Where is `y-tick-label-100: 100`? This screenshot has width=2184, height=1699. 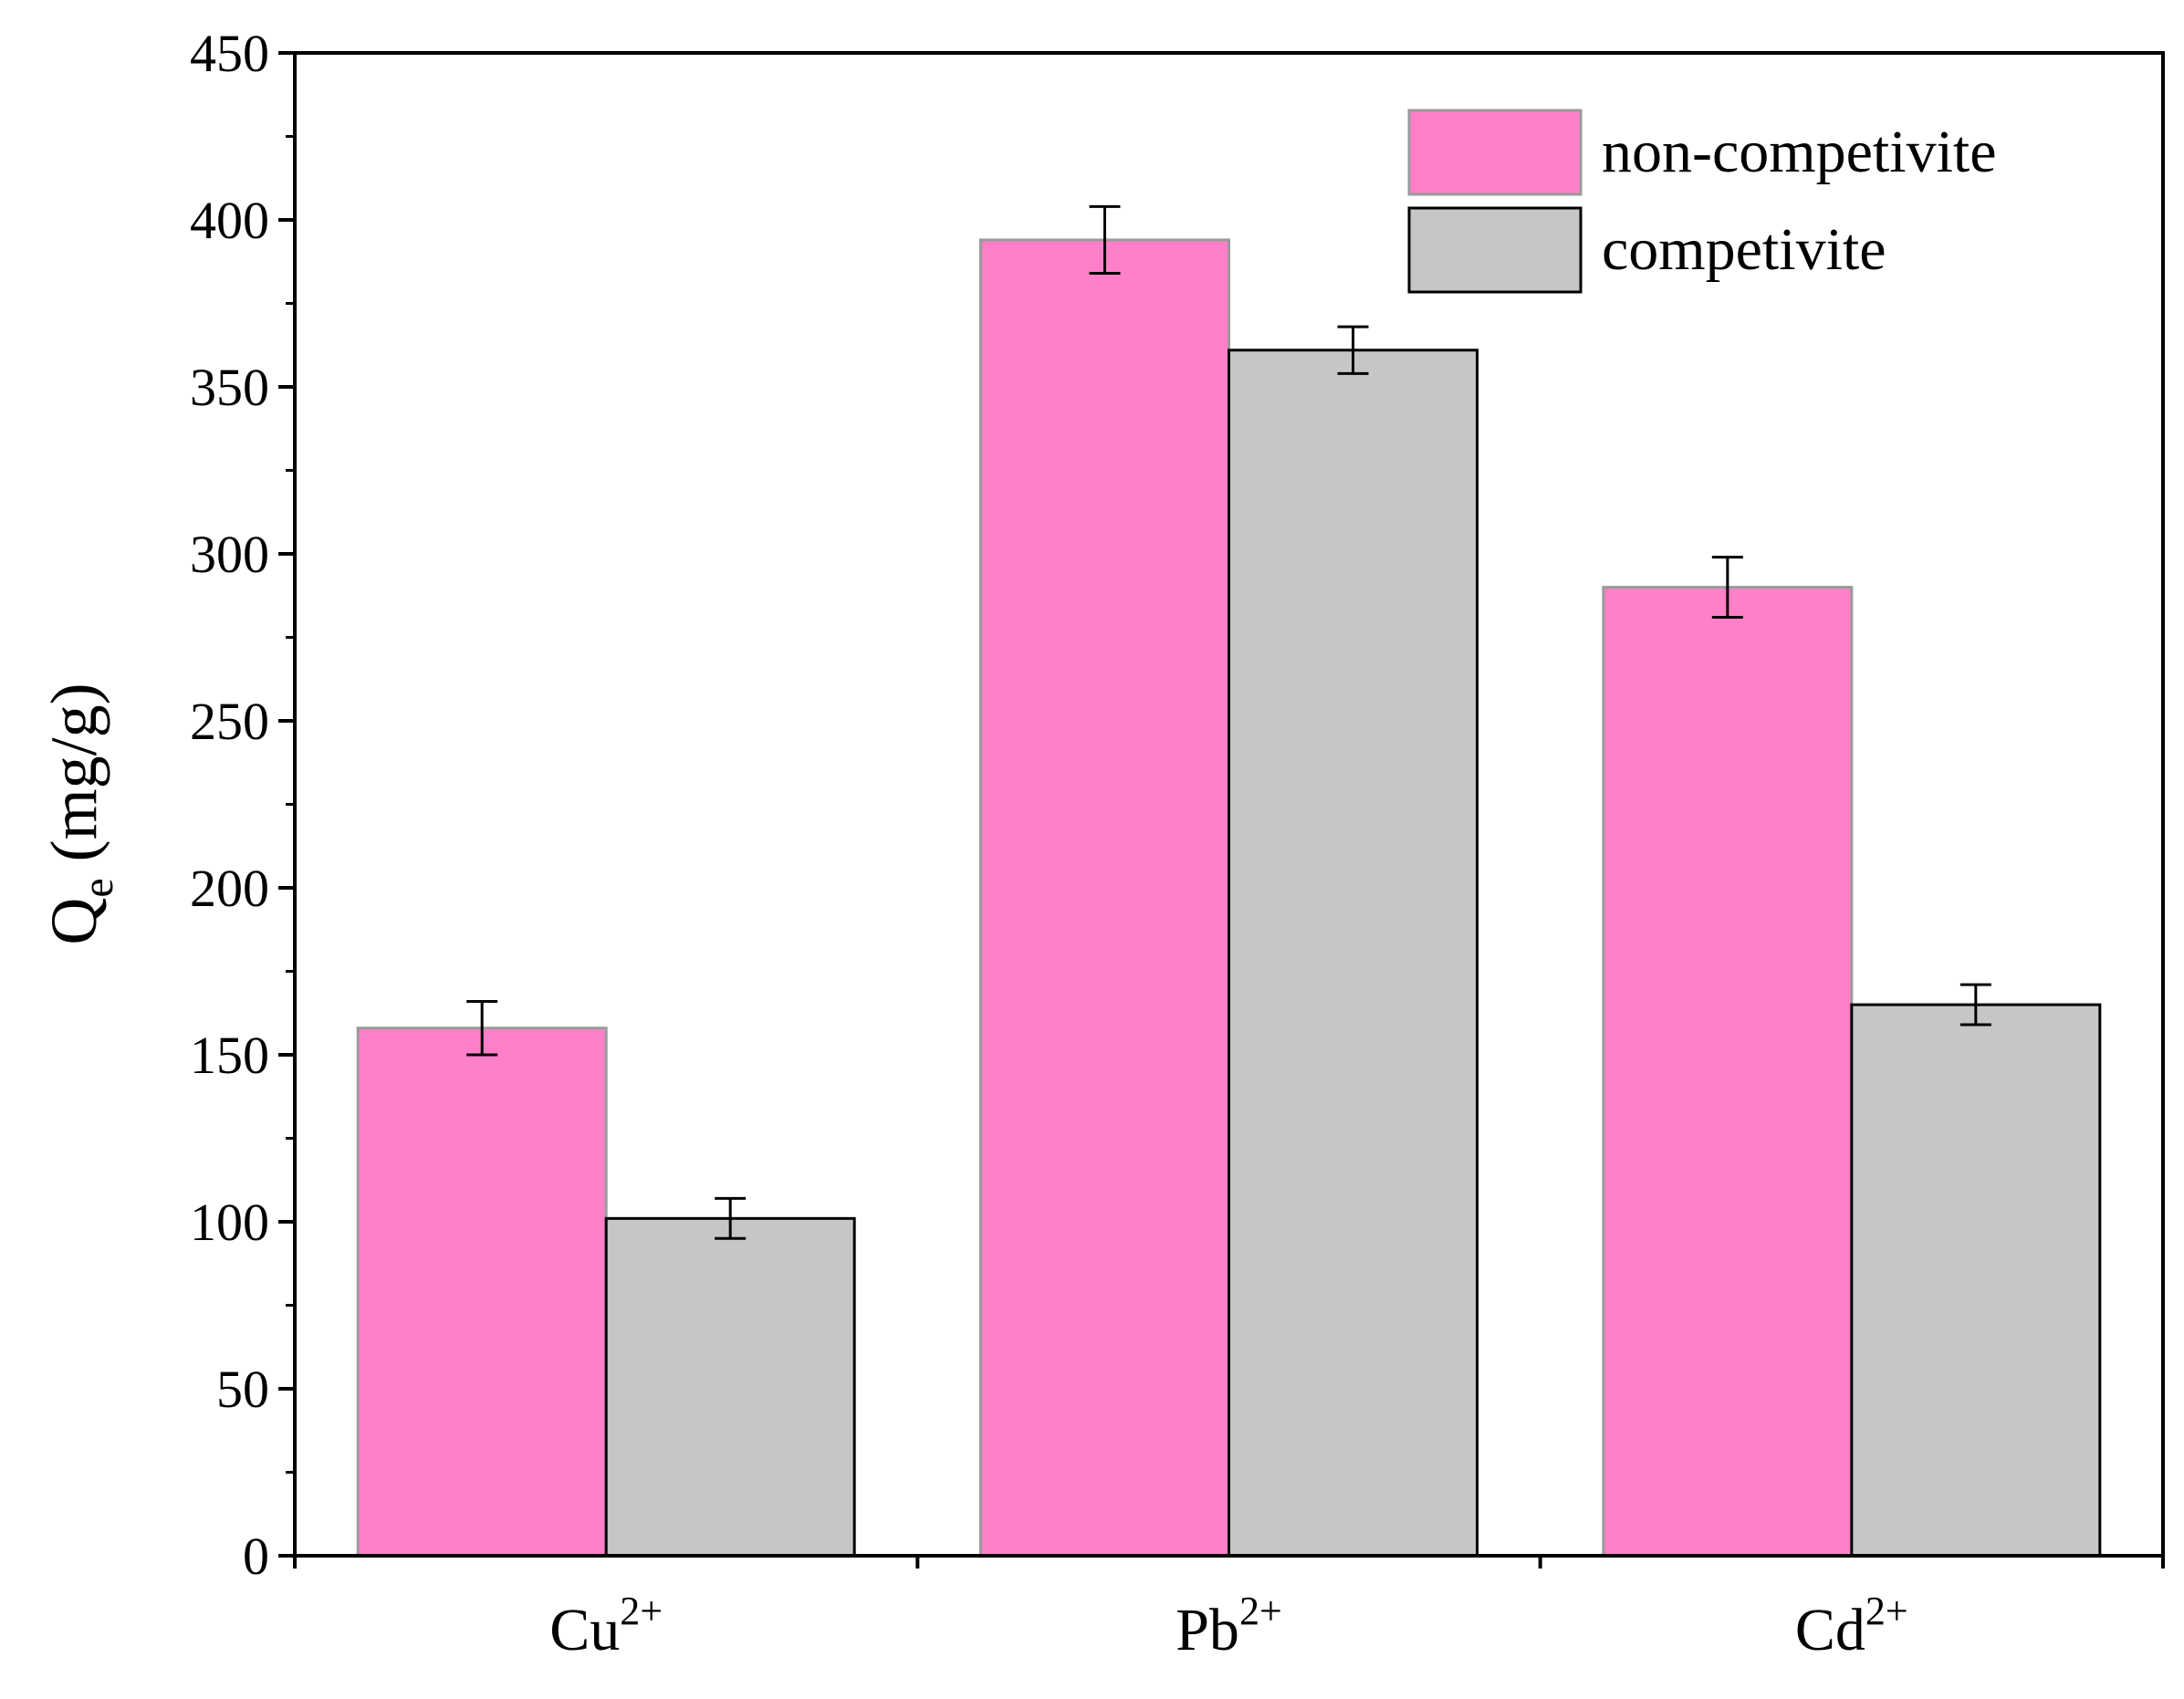 y-tick-label-100: 100 is located at coordinates (230, 1222).